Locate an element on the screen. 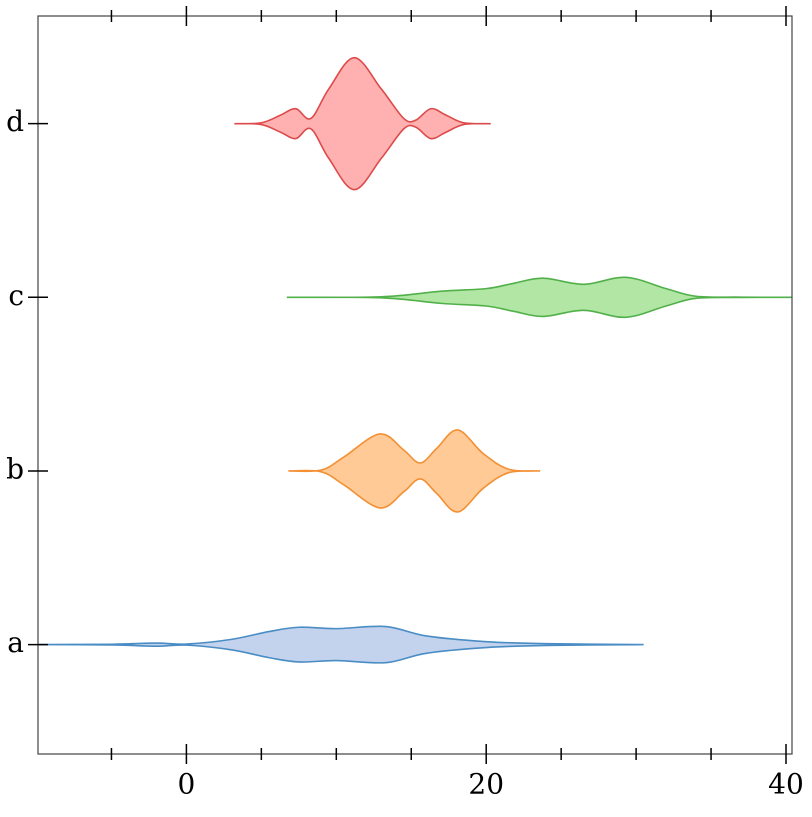 The image size is (812, 817). x-tick-label: 0 is located at coordinates (186, 784).